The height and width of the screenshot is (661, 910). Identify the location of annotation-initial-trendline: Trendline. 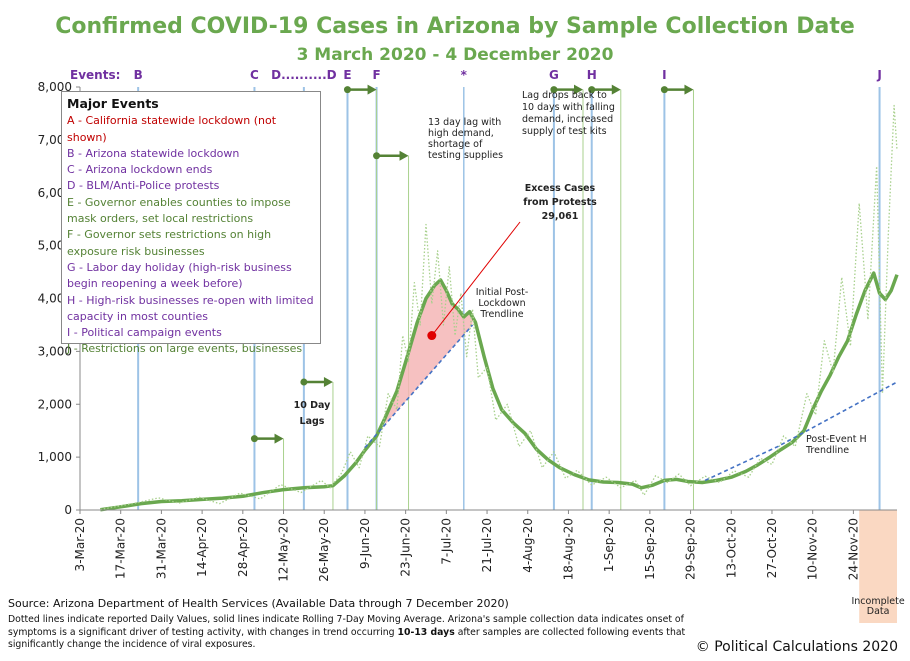
(501, 314).